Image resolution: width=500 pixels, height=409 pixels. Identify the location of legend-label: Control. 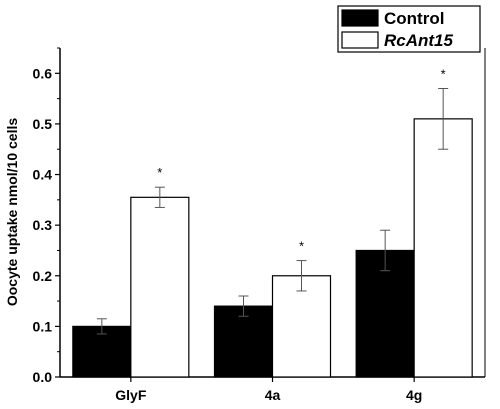
(414, 18).